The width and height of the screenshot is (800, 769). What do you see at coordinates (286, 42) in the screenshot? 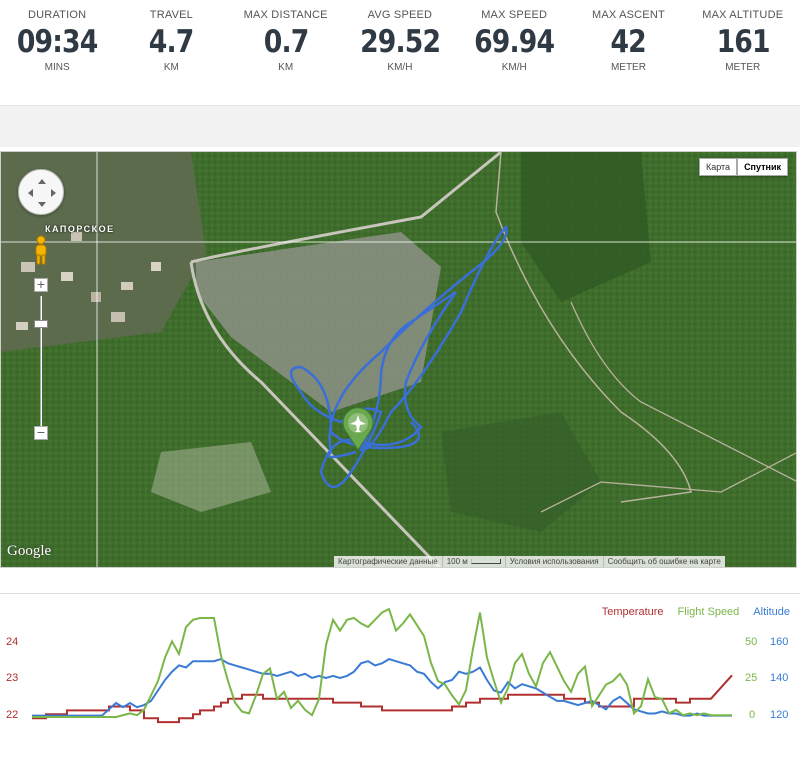
I see `stat-value: 0.7` at bounding box center [286, 42].